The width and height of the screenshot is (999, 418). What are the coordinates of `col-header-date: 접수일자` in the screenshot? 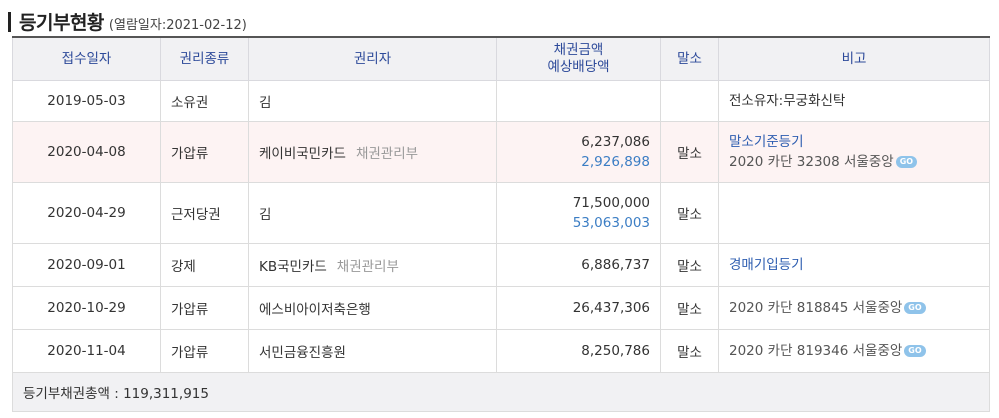 It's located at (86, 58).